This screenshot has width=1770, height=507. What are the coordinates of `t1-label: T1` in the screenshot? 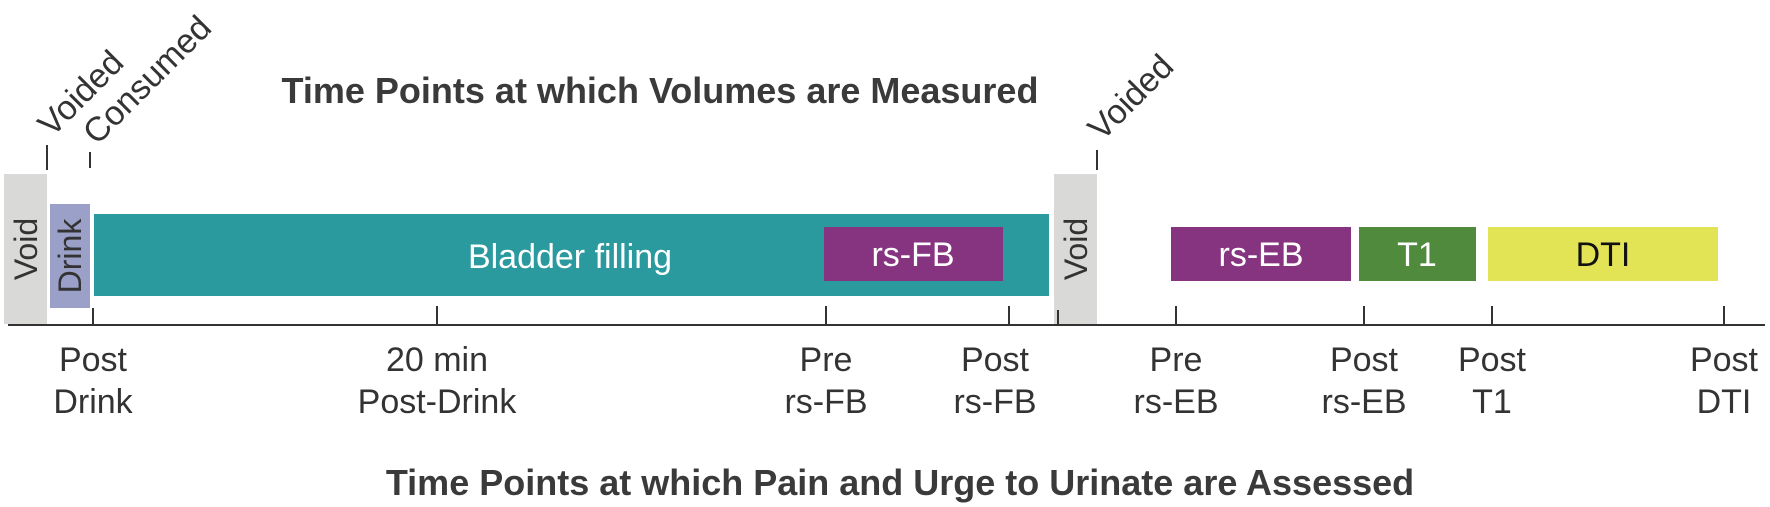 It's located at (1417, 255).